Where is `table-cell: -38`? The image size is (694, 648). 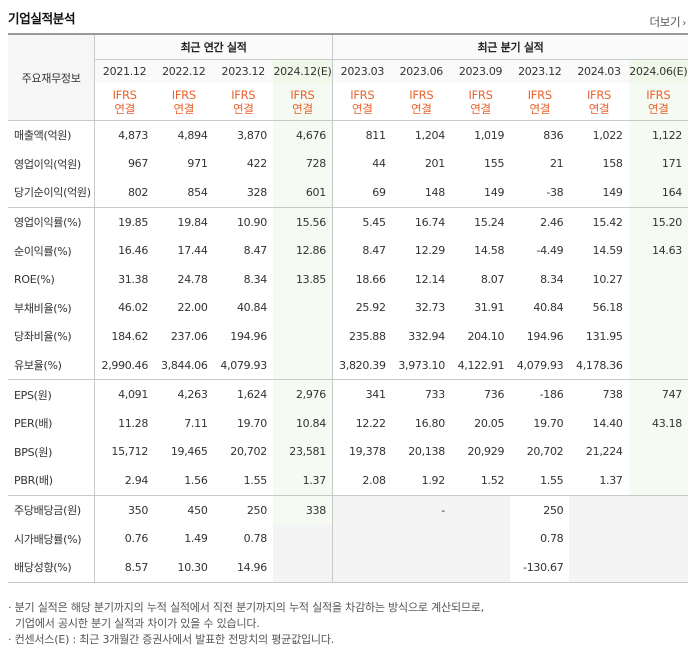 table-cell: -38 is located at coordinates (555, 192).